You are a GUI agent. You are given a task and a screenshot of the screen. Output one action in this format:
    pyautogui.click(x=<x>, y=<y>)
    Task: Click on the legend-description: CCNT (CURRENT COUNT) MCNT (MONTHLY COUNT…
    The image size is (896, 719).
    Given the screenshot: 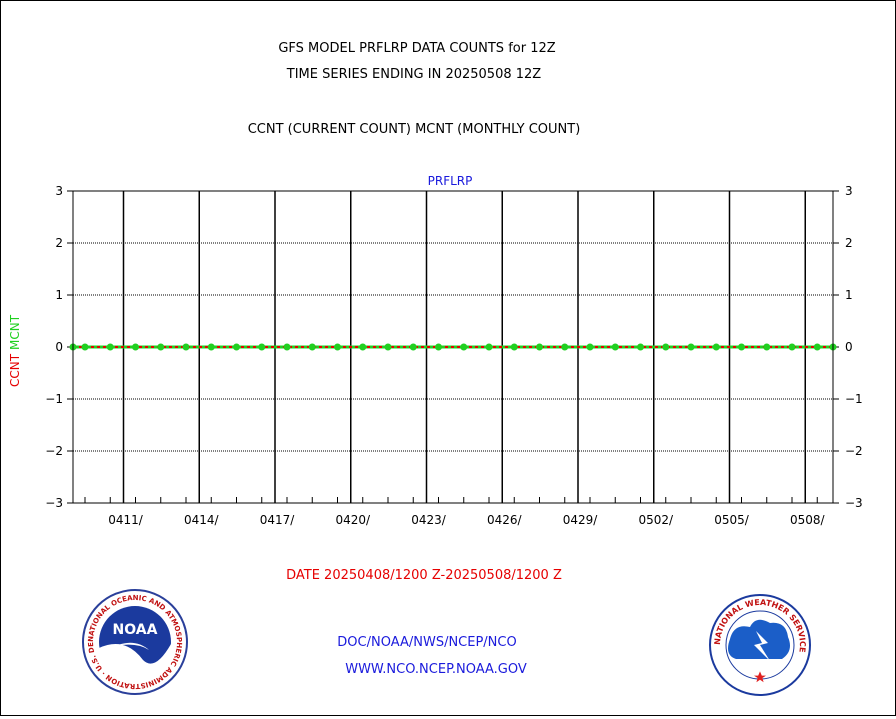 What is the action you would take?
    pyautogui.click(x=414, y=129)
    